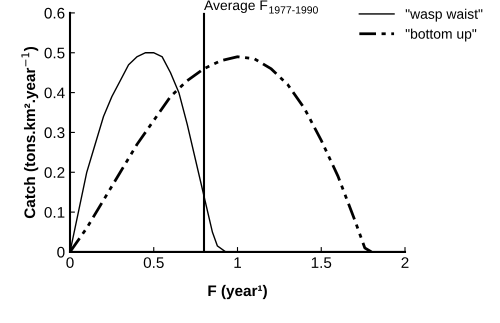 Image resolution: width=500 pixels, height=323 pixels. What do you see at coordinates (54, 92) in the screenshot?
I see `y-tick-label: 0.4` at bounding box center [54, 92].